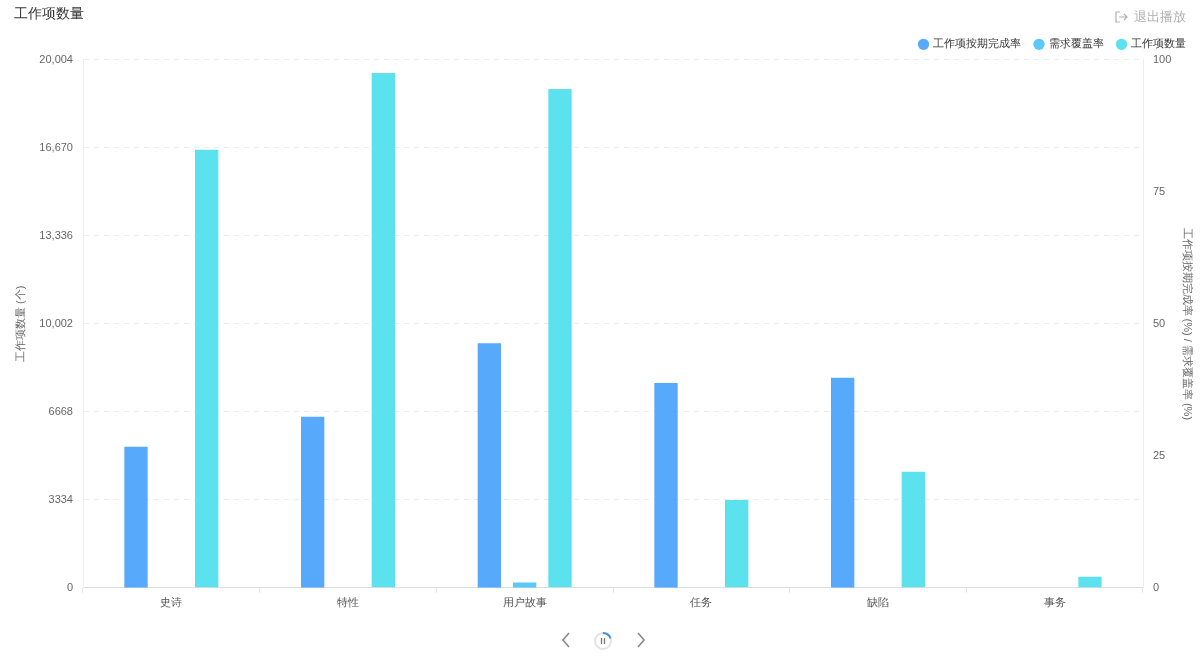 The height and width of the screenshot is (656, 1200). Describe the element at coordinates (701, 602) in the screenshot. I see `x-tick-label: 任务` at that location.